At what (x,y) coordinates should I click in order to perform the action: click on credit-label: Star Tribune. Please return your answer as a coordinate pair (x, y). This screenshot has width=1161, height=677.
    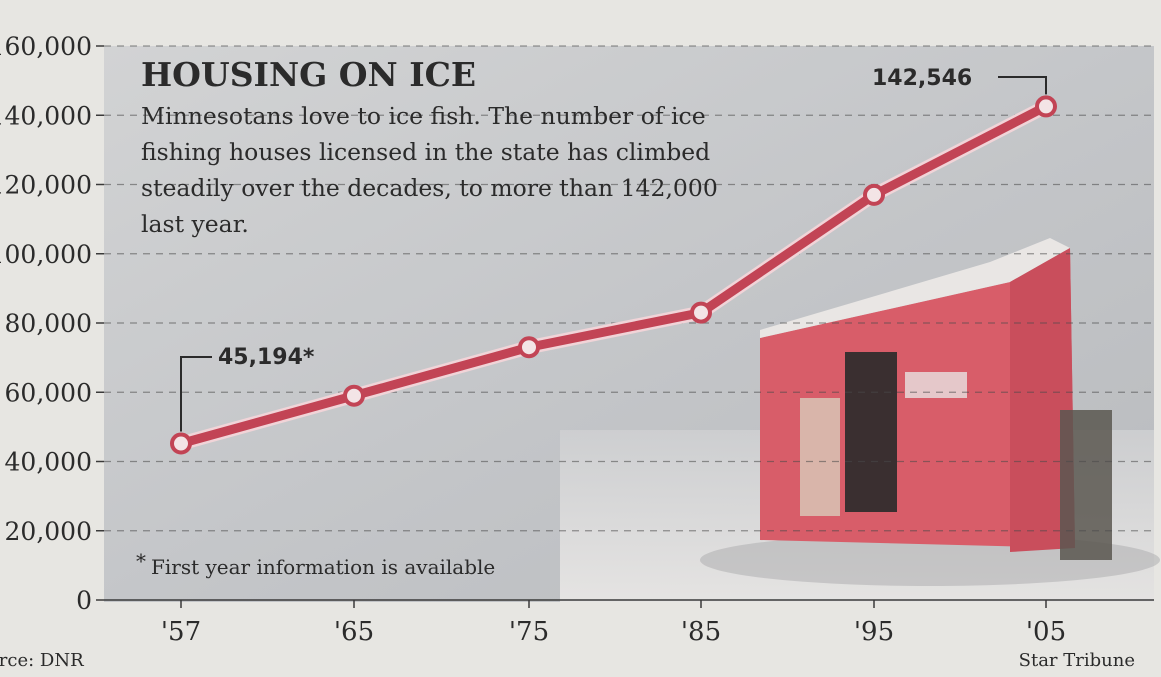
    Looking at the image, I should click on (1077, 660).